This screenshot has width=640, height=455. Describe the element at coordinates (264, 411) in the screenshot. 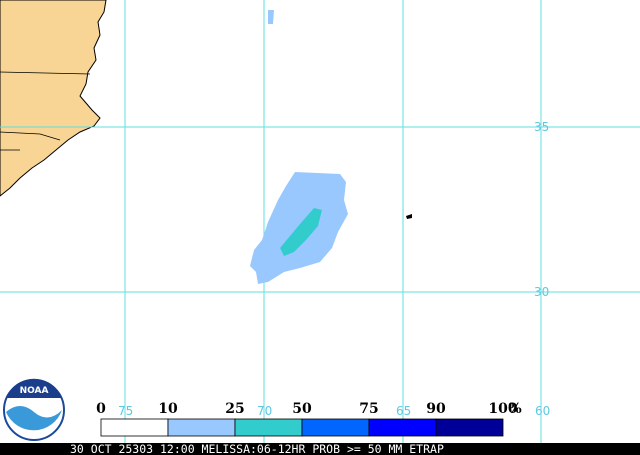

I see `lon-label: 70` at that location.